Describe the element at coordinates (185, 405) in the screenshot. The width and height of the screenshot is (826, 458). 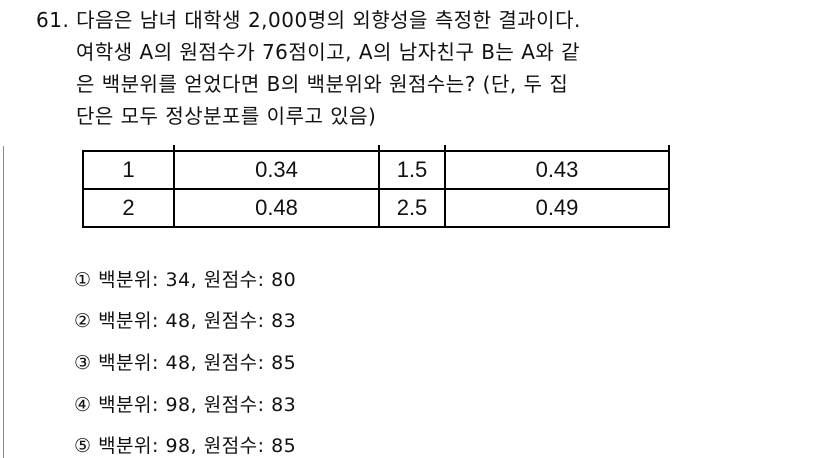
I see `option-4: ④ 백분위: 98, 원점수: 83` at that location.